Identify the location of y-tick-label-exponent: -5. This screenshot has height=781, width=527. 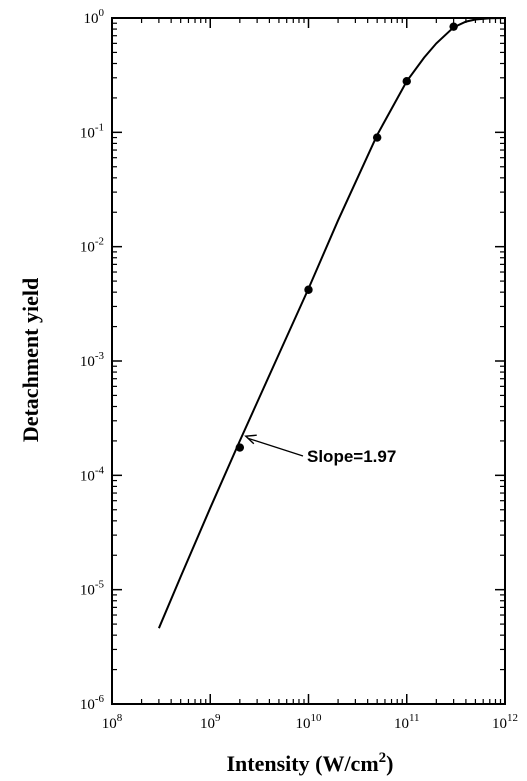
(100, 585).